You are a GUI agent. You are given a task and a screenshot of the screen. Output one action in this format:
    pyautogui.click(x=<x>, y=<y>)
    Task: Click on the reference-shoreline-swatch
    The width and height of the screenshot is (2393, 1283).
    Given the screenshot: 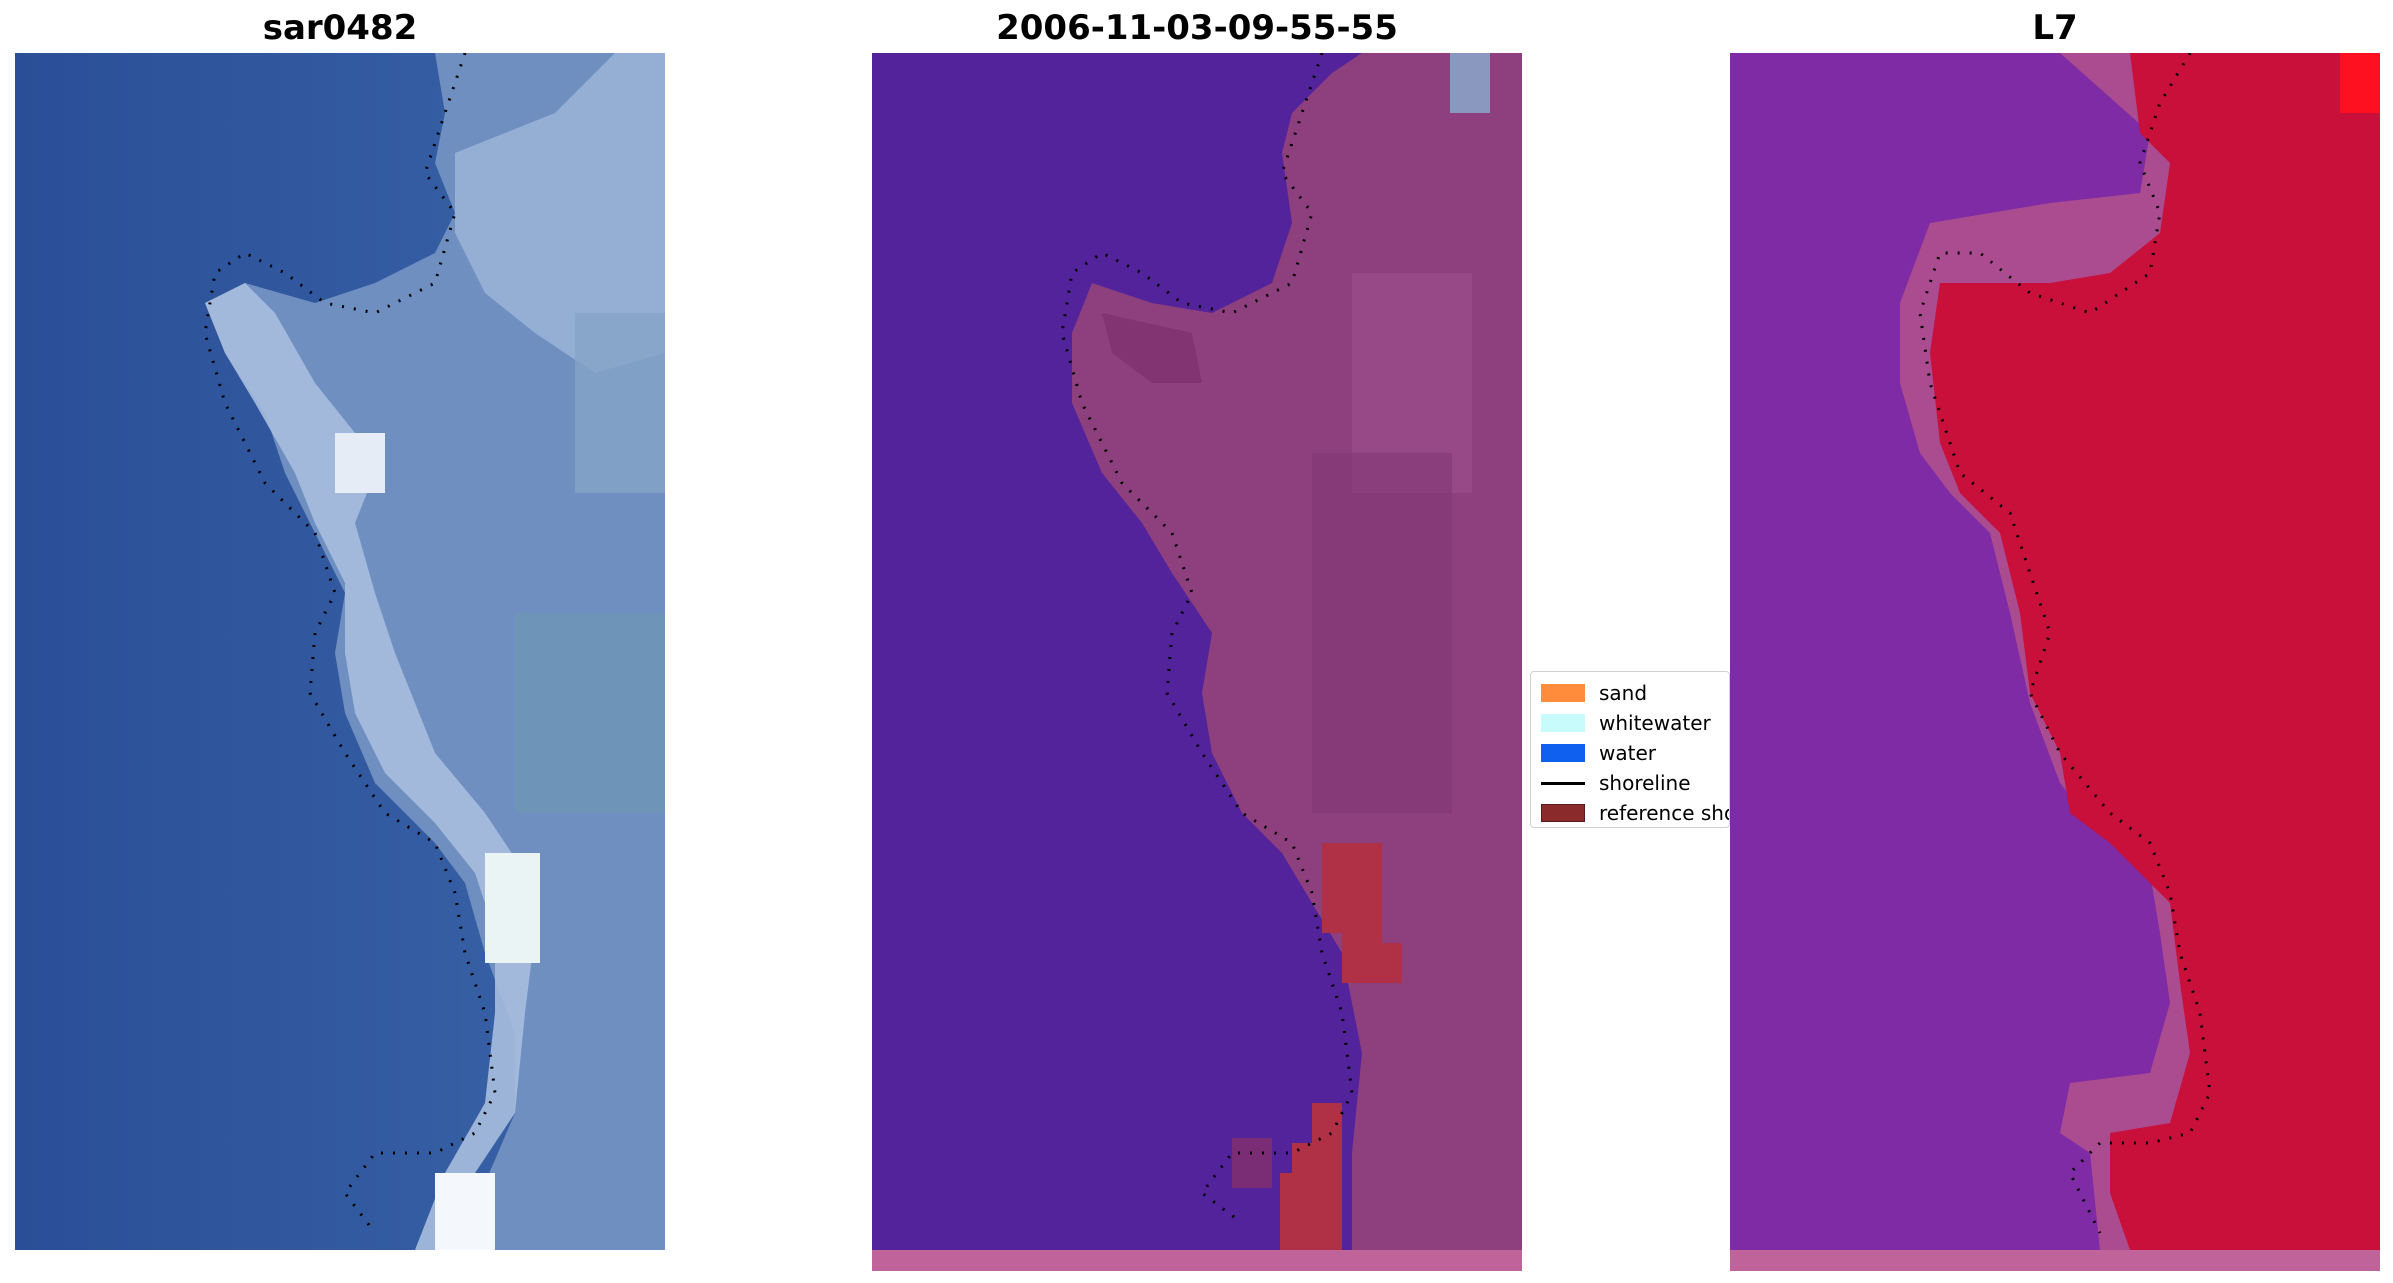 What is the action you would take?
    pyautogui.click(x=1563, y=813)
    